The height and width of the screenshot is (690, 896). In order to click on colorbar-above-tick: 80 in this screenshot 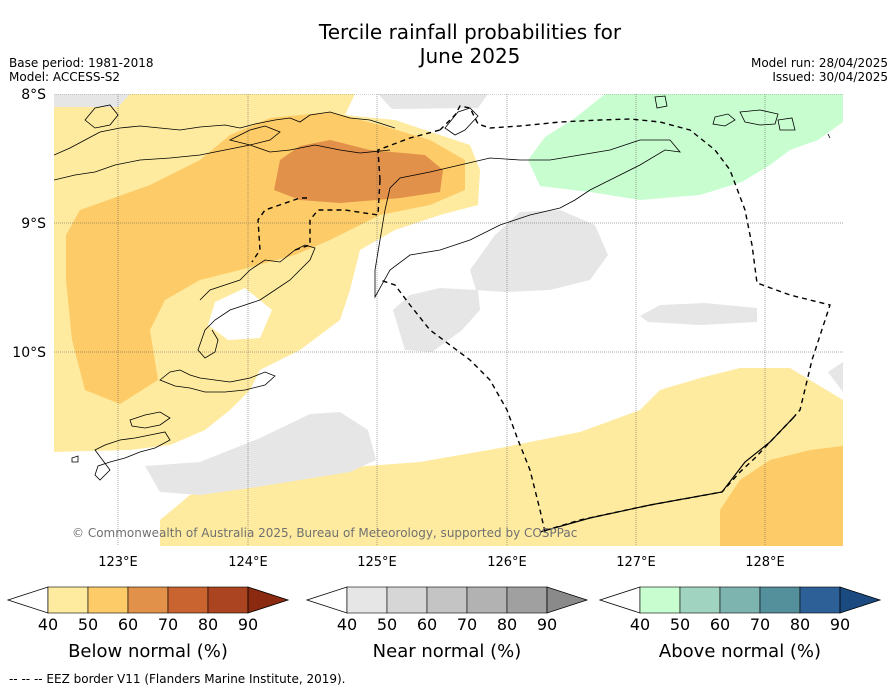, I will do `click(800, 624)`.